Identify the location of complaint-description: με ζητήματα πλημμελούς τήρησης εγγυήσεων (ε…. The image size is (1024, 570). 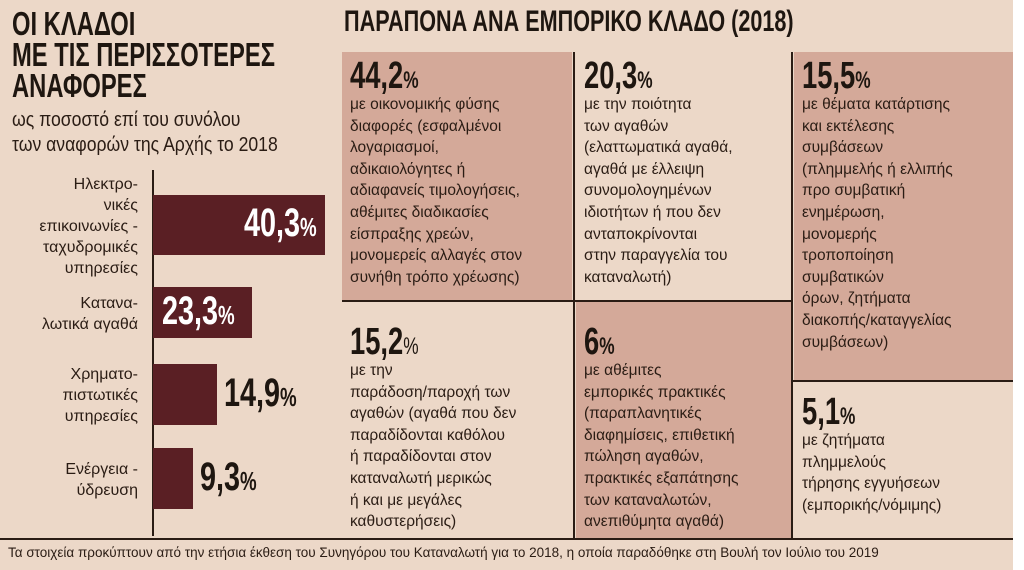
(907, 473).